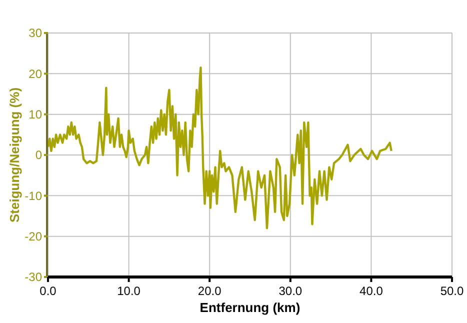 This screenshot has height=323, width=467. Describe the element at coordinates (35, 33) in the screenshot. I see `y-tick-label: 30` at that location.